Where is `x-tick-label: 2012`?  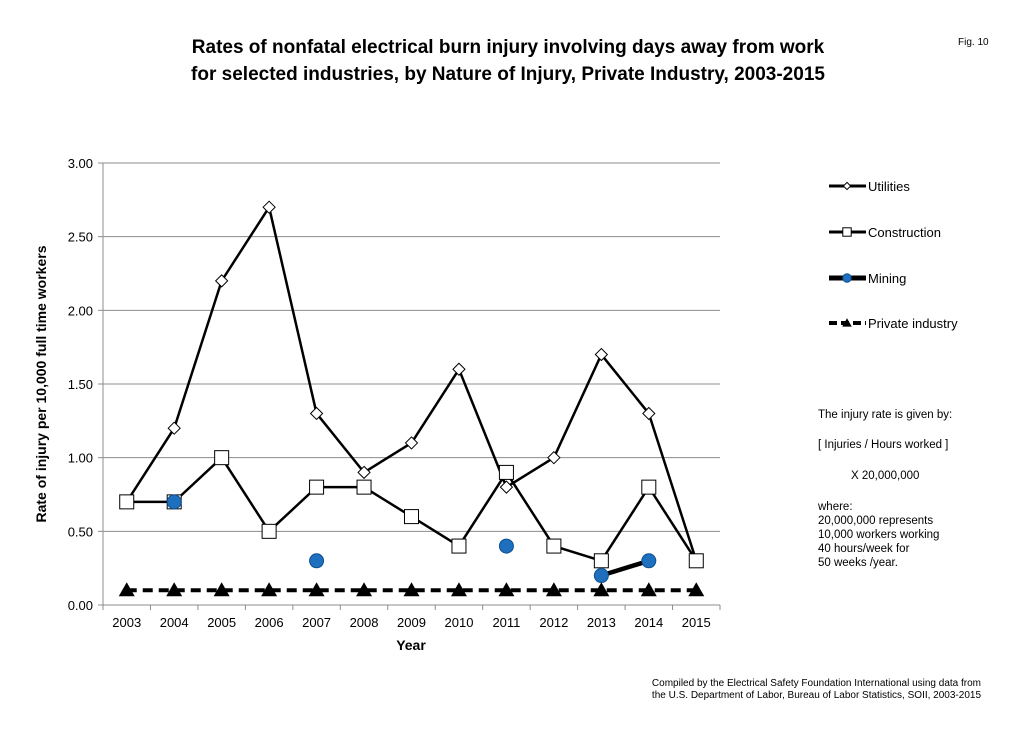 x-tick-label: 2012 is located at coordinates (553, 622).